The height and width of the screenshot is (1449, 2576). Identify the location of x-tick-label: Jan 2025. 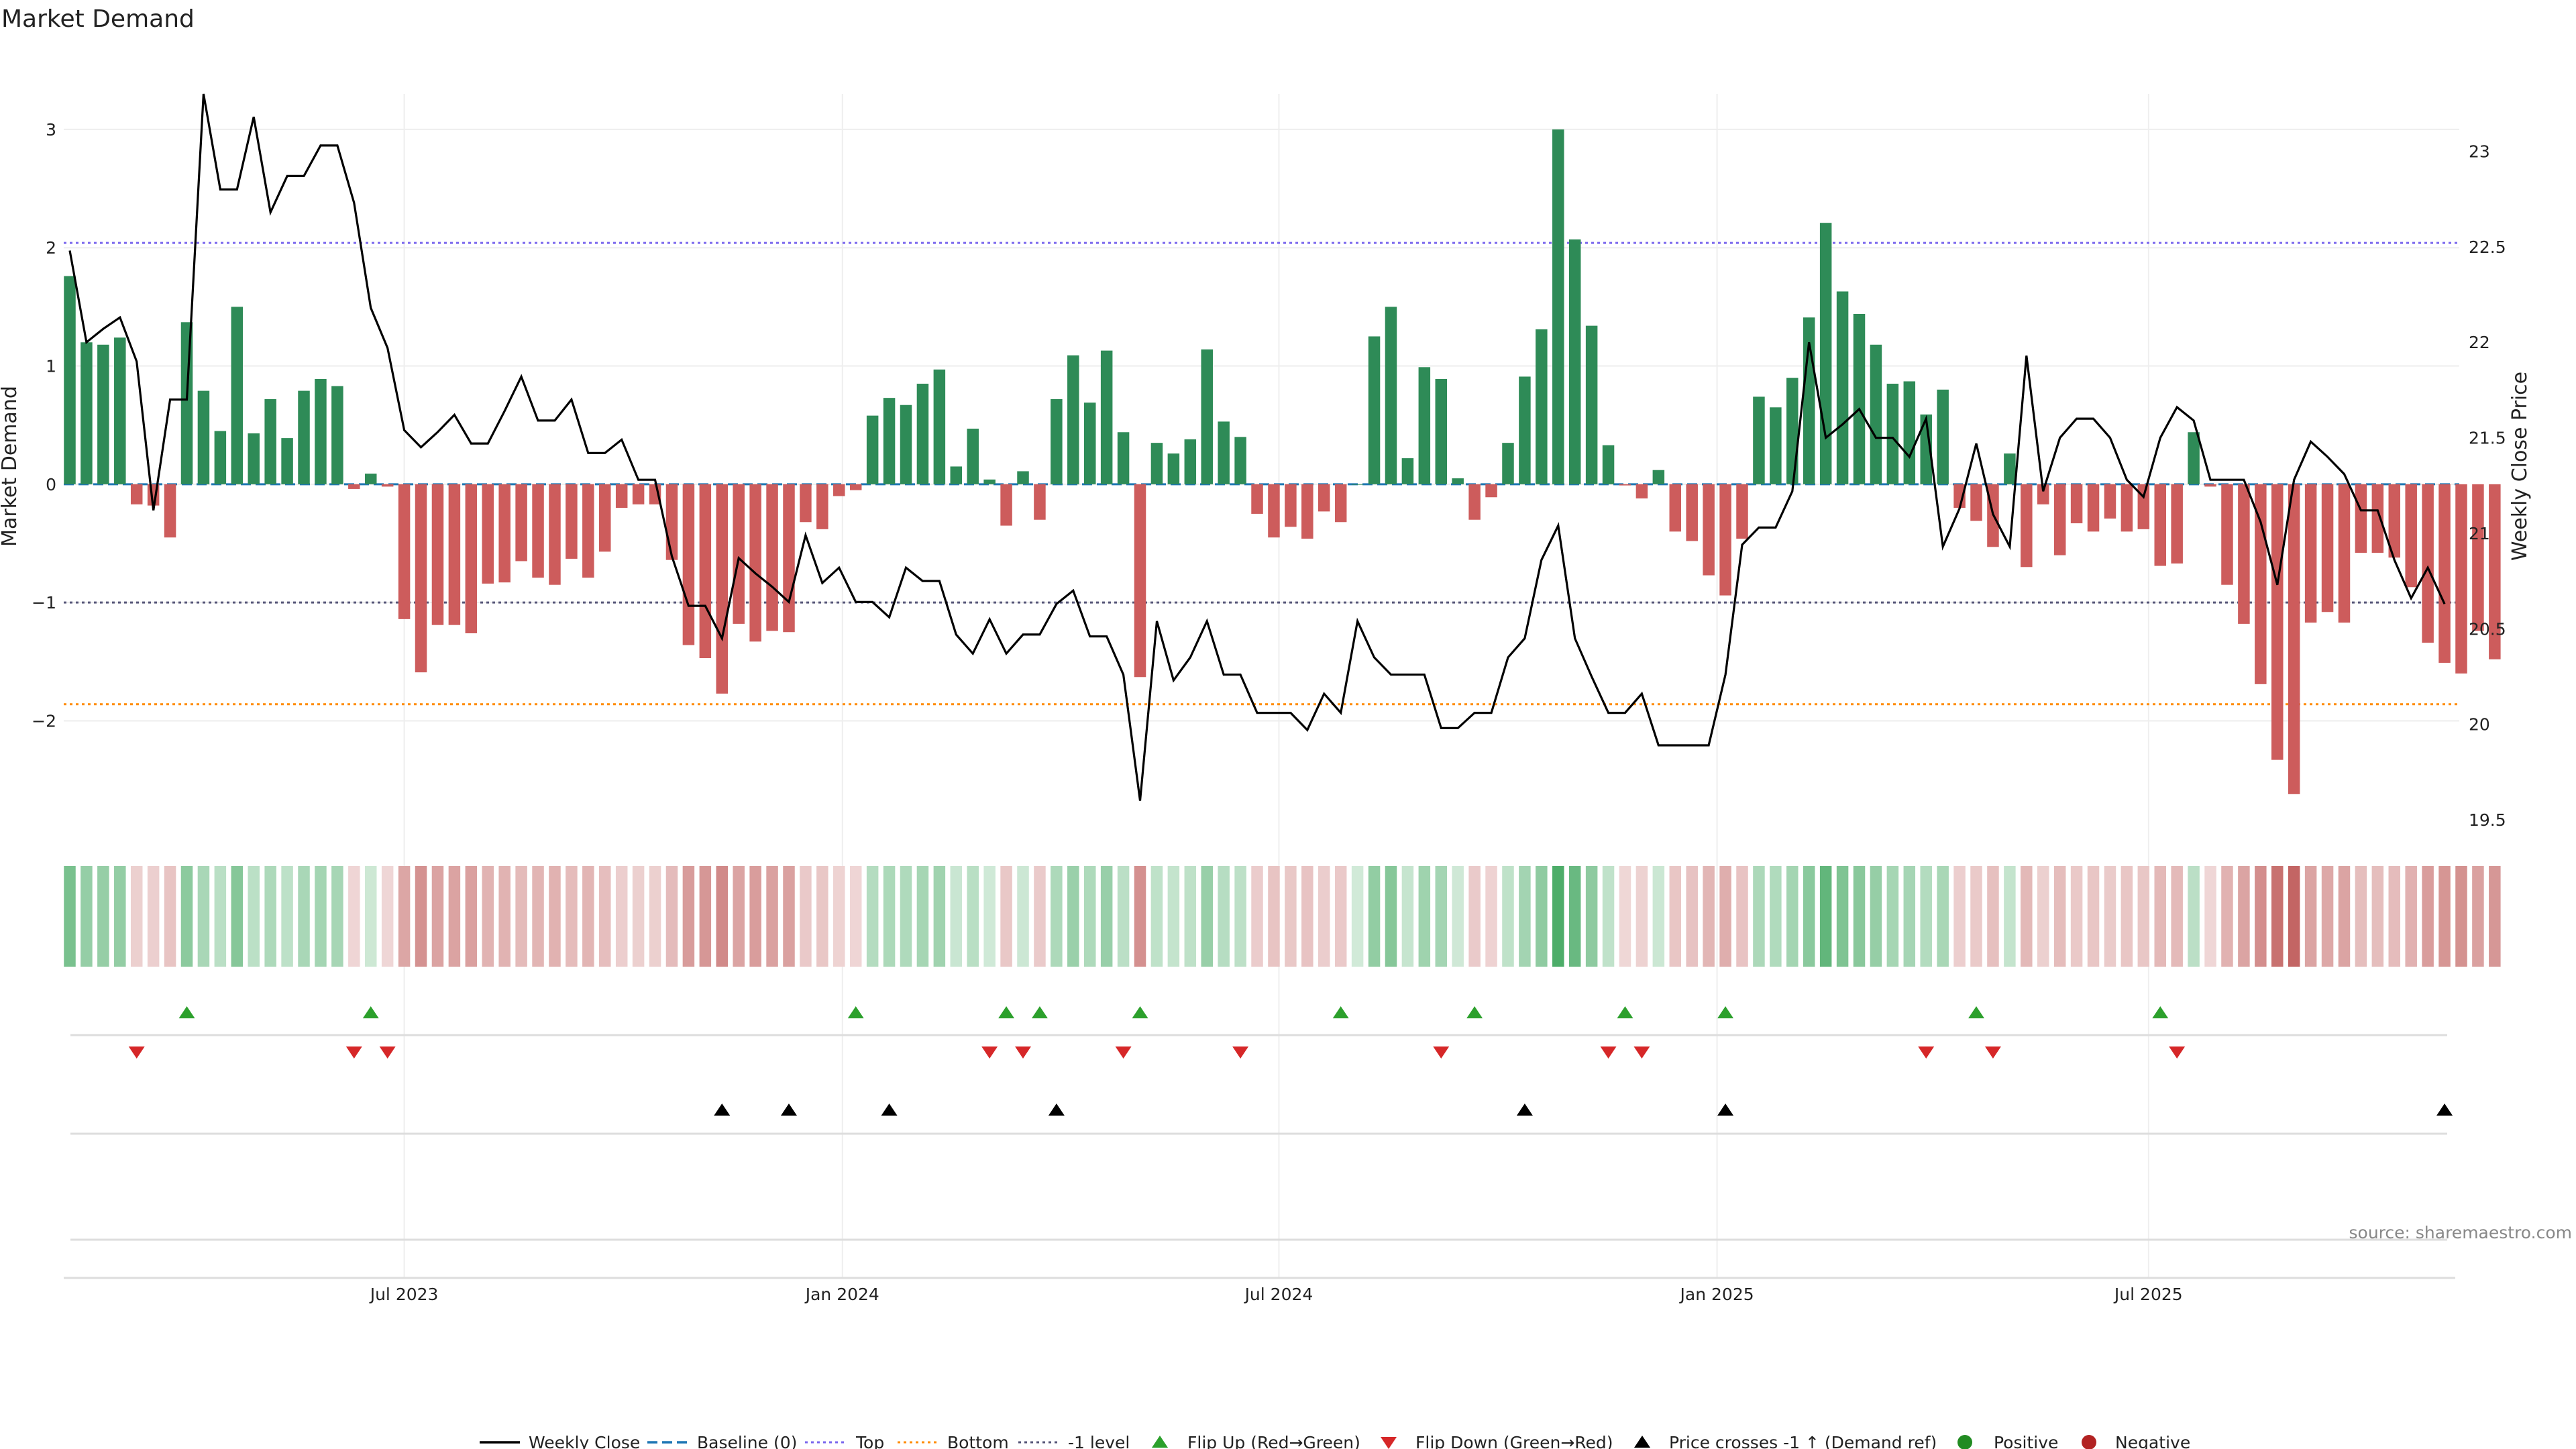
(1716, 1294).